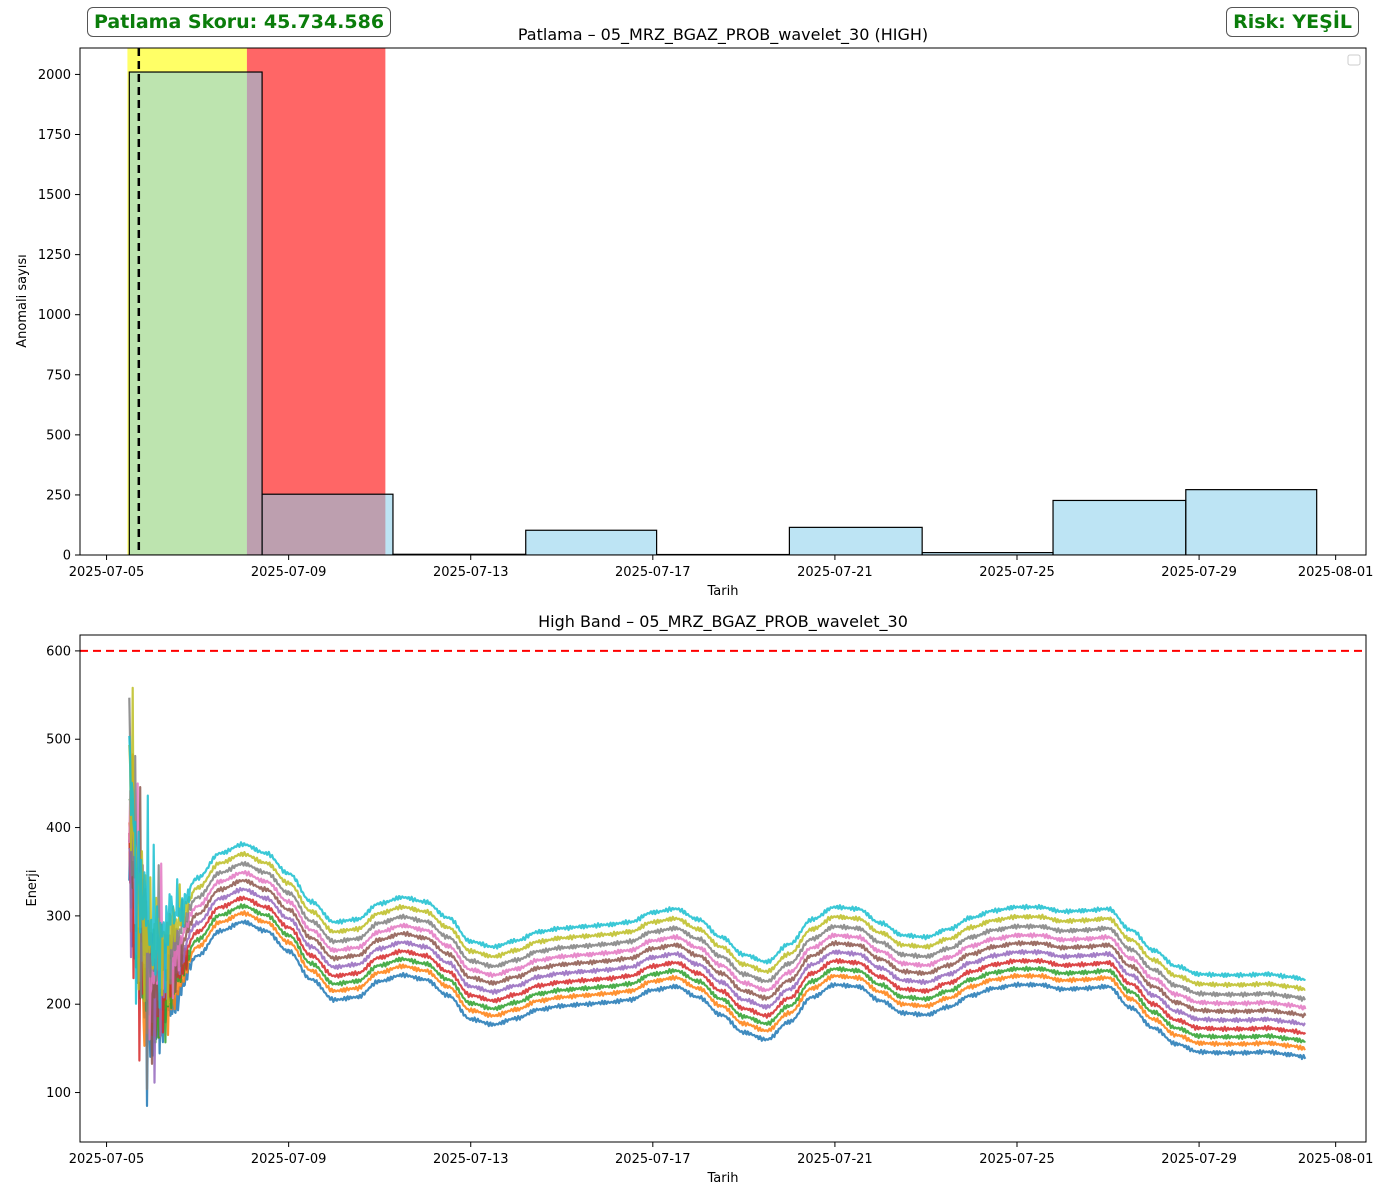  Describe the element at coordinates (1199, 572) in the screenshot. I see `histogram-x-tick-label-6: 2025-07-29` at that location.